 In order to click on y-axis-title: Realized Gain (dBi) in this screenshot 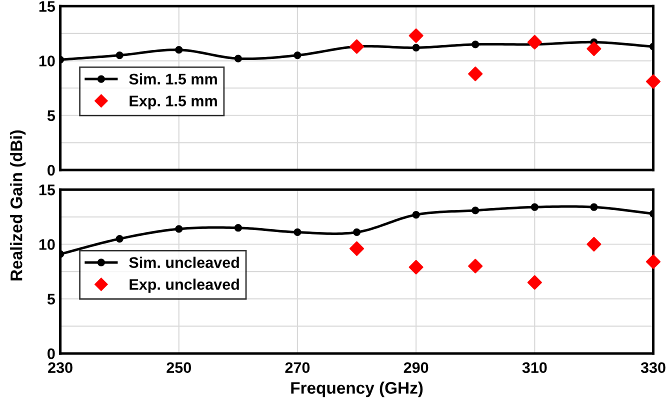, I will do `click(18, 205)`.